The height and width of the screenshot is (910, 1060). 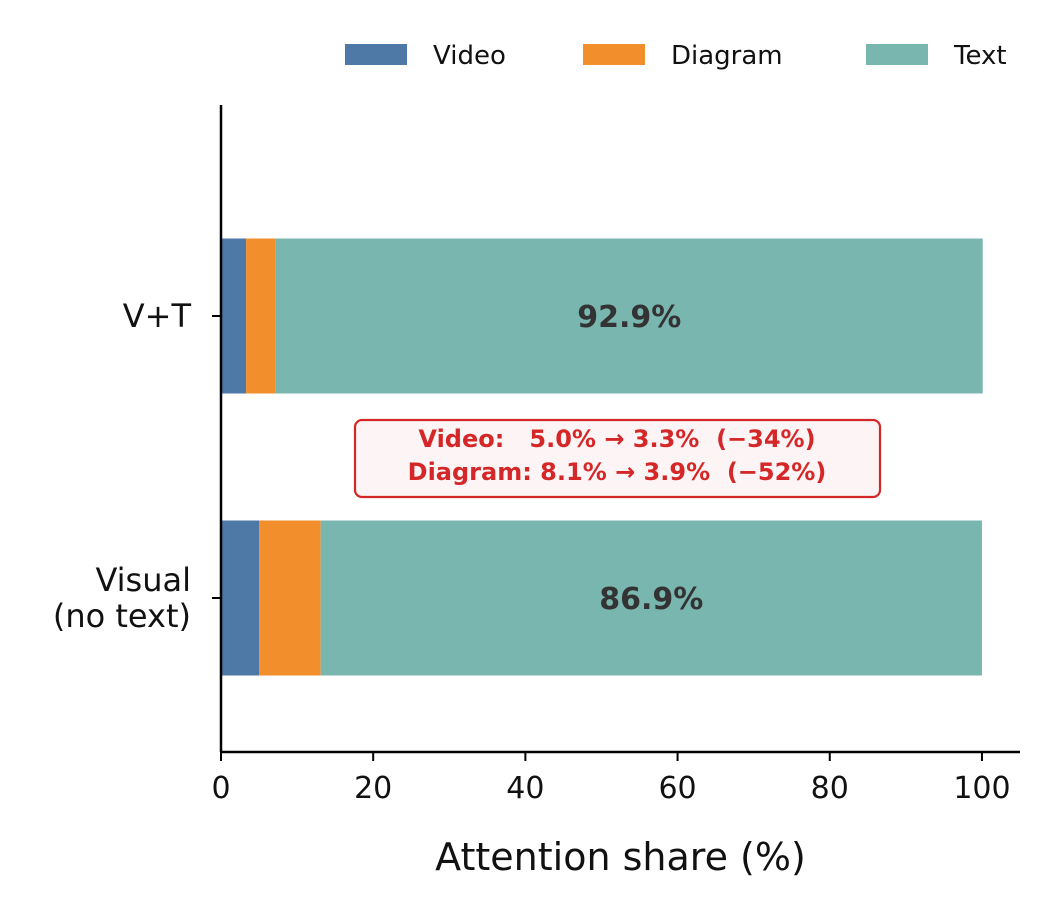 I want to click on annotation-line: Video: 5.0% → 3.3% (−34%), so click(x=616, y=439).